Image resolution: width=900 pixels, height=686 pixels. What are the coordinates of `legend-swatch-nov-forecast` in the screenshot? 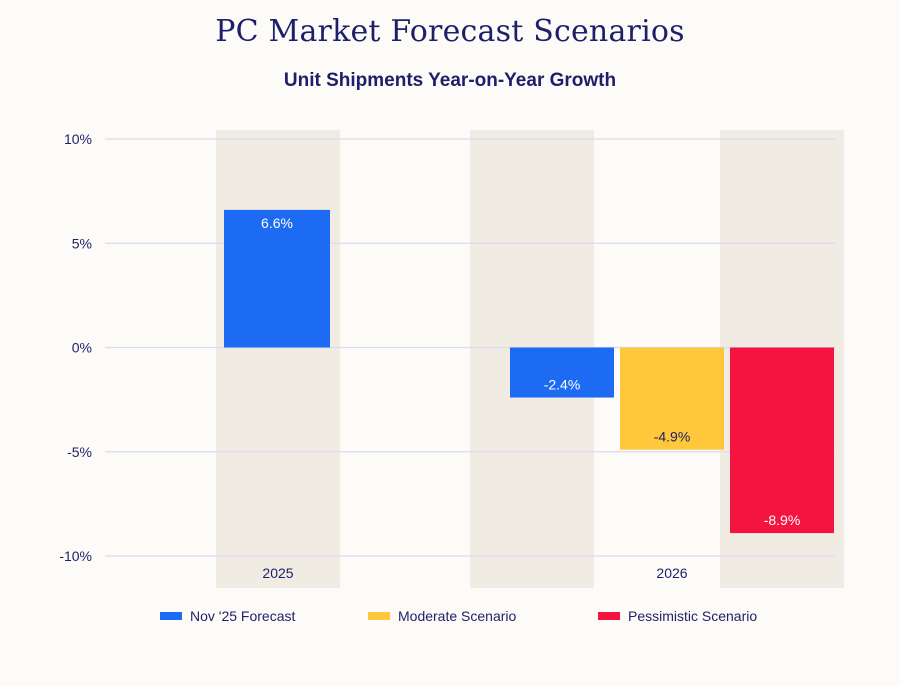 It's located at (171, 616).